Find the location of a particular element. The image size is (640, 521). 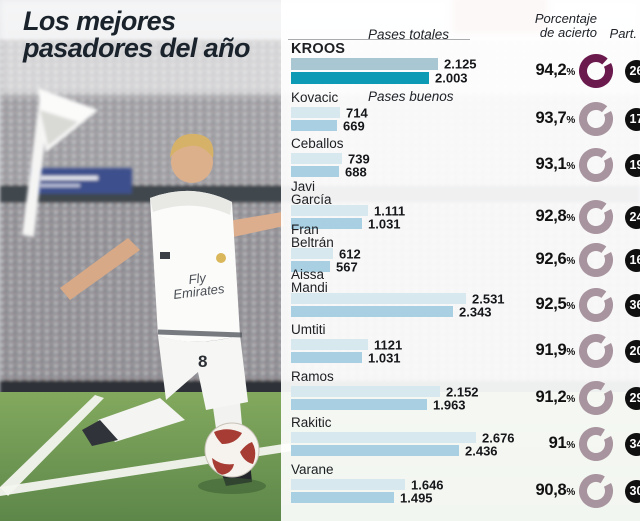

pct-column-header: Porcentaje de acierto is located at coordinates (565, 25).